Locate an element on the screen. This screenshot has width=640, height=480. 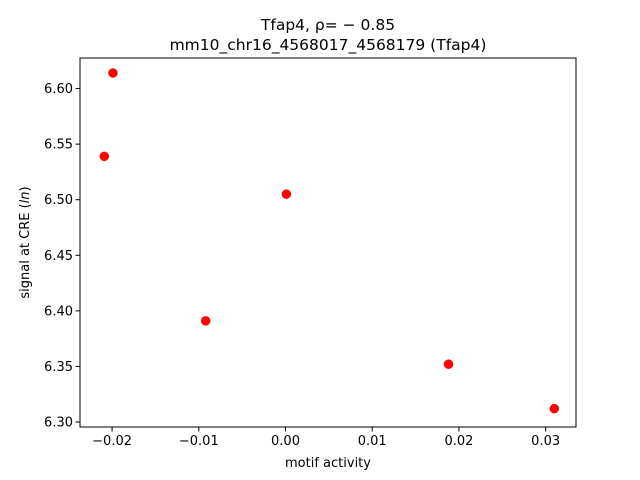
y-axis-label-unit: ln is located at coordinates (25, 197).